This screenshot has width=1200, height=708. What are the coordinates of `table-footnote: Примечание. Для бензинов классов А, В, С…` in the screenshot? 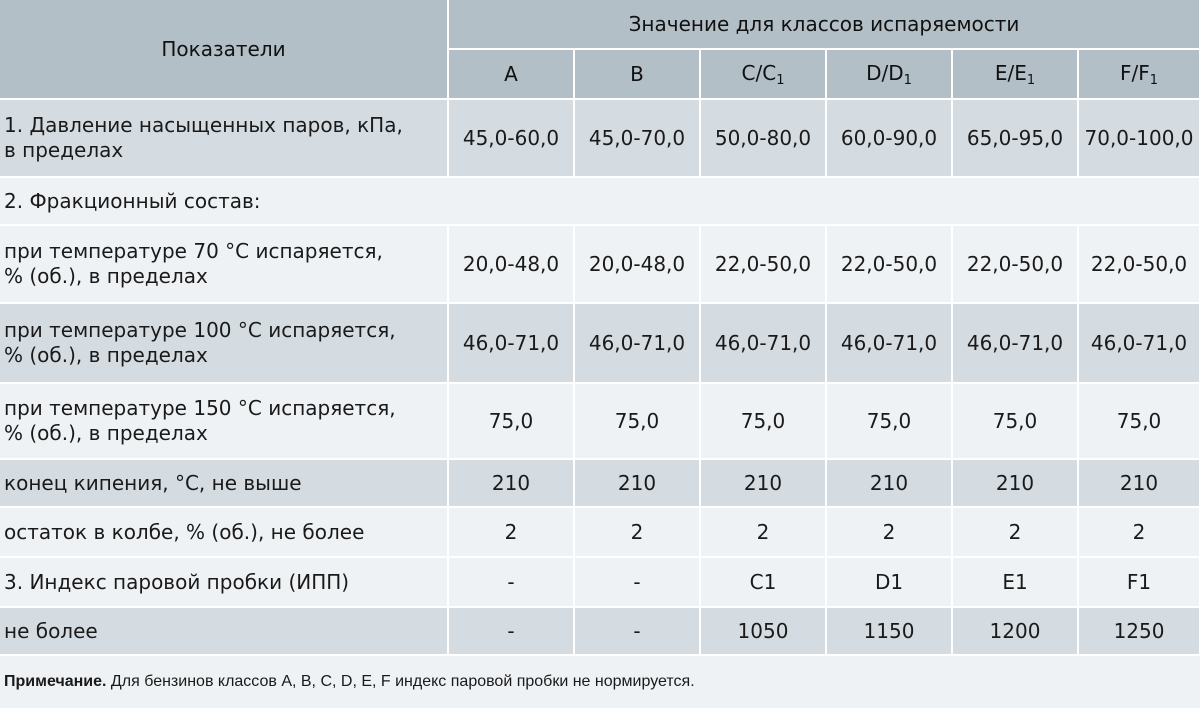 It's located at (600, 682).